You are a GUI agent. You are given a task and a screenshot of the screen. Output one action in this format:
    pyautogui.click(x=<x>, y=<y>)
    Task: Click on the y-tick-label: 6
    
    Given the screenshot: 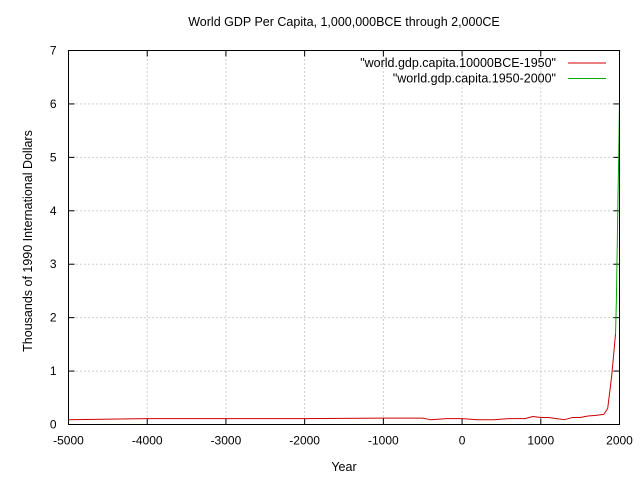 What is the action you would take?
    pyautogui.click(x=53, y=104)
    